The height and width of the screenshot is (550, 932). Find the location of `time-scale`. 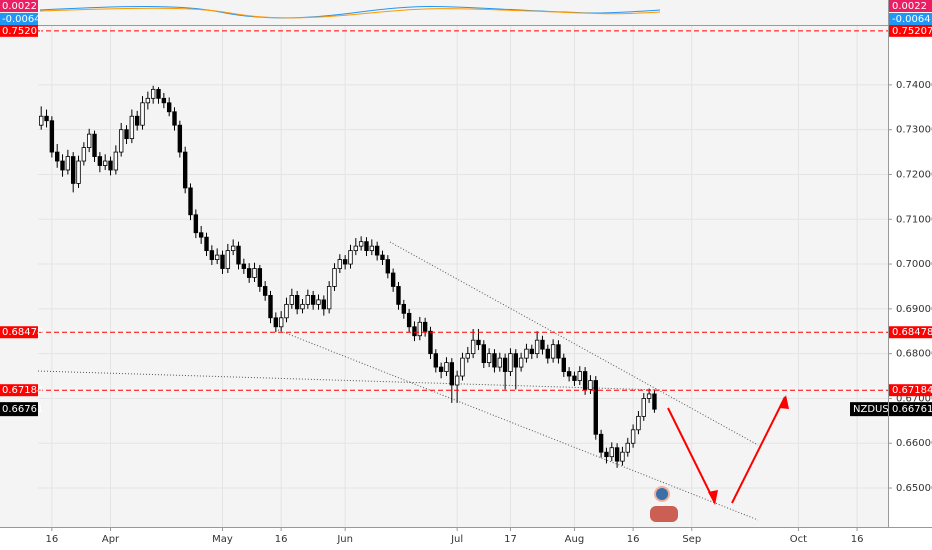

time-scale is located at coordinates (466, 538).